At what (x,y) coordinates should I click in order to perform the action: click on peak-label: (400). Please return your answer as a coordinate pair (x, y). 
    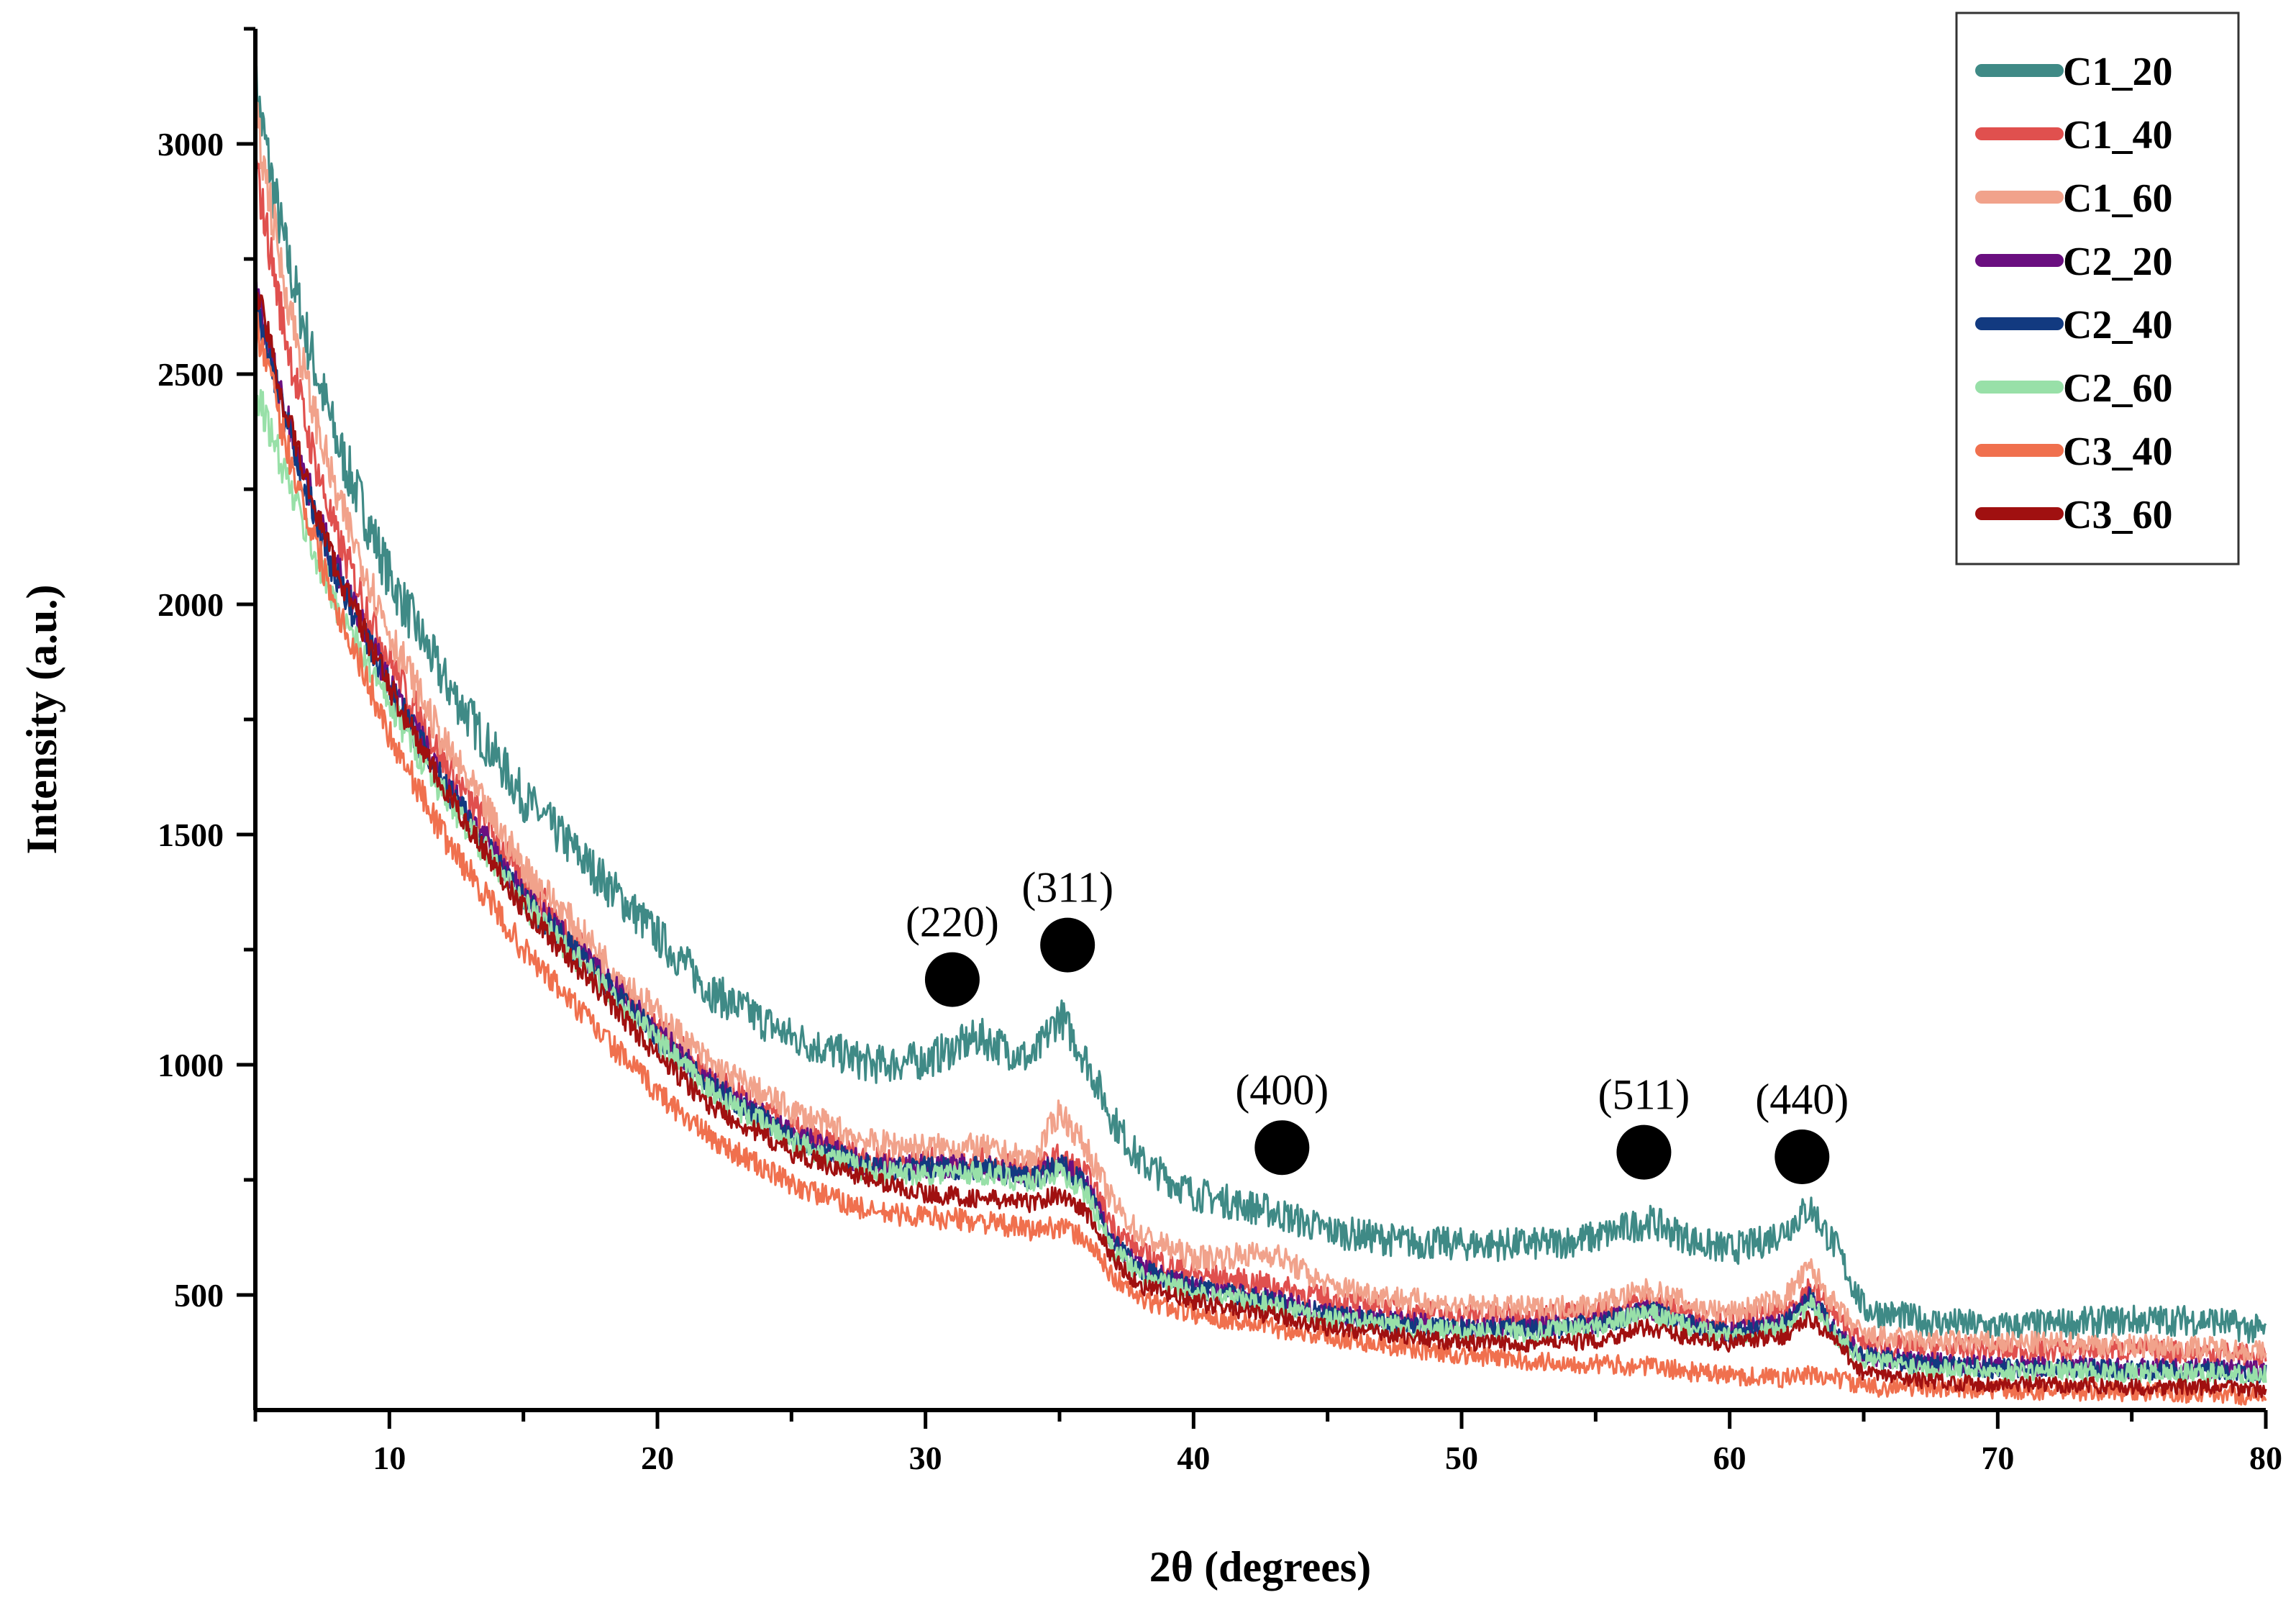
    Looking at the image, I should click on (1282, 1090).